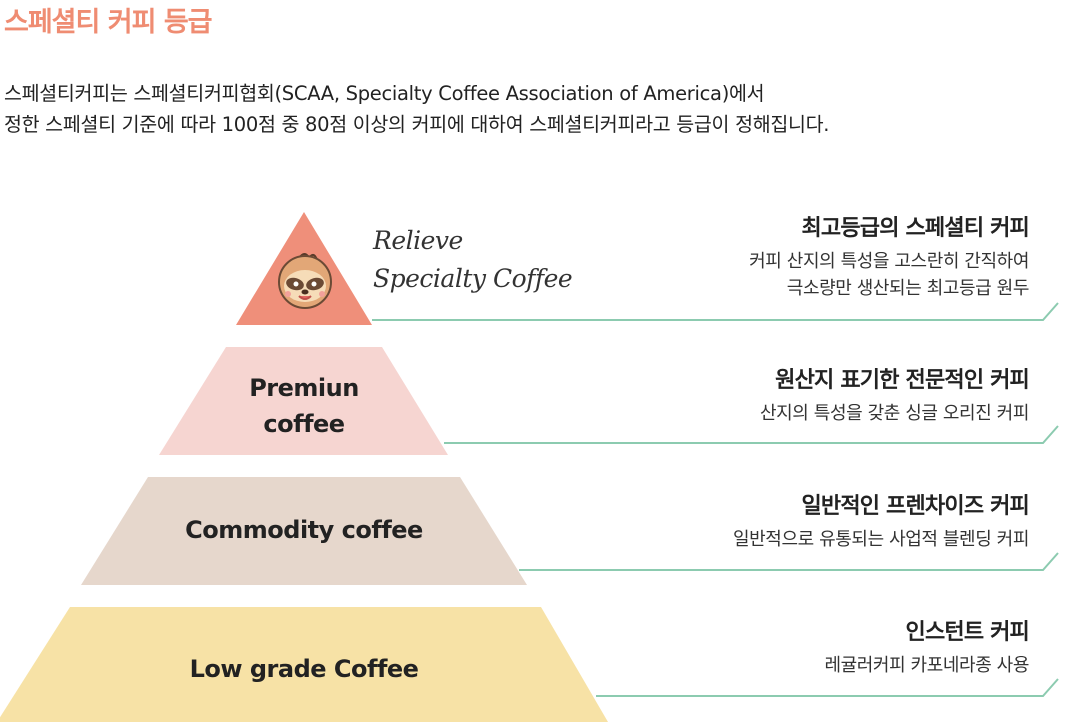 This screenshot has height=722, width=1065. I want to click on tier-4-heading: 인스턴트 커피, so click(967, 632).